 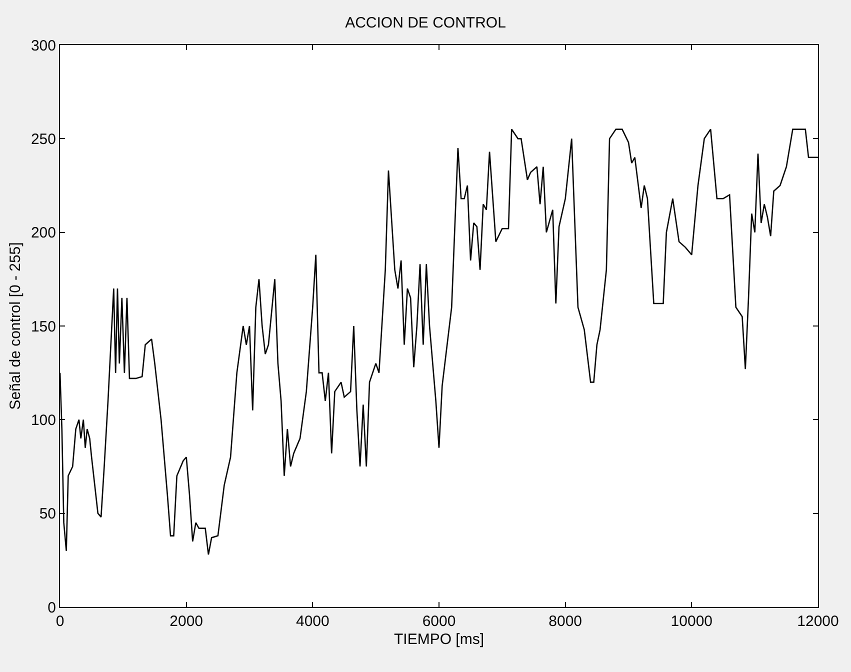 I want to click on chart-title: ACCION DE CONTROL, so click(x=425, y=23).